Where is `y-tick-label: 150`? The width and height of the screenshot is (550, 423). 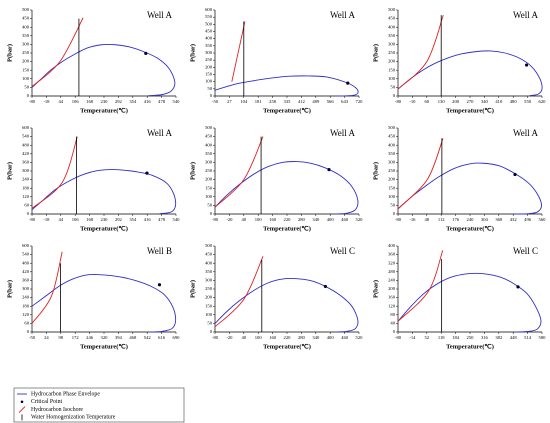
y-tick-label: 150 is located at coordinates (209, 74).